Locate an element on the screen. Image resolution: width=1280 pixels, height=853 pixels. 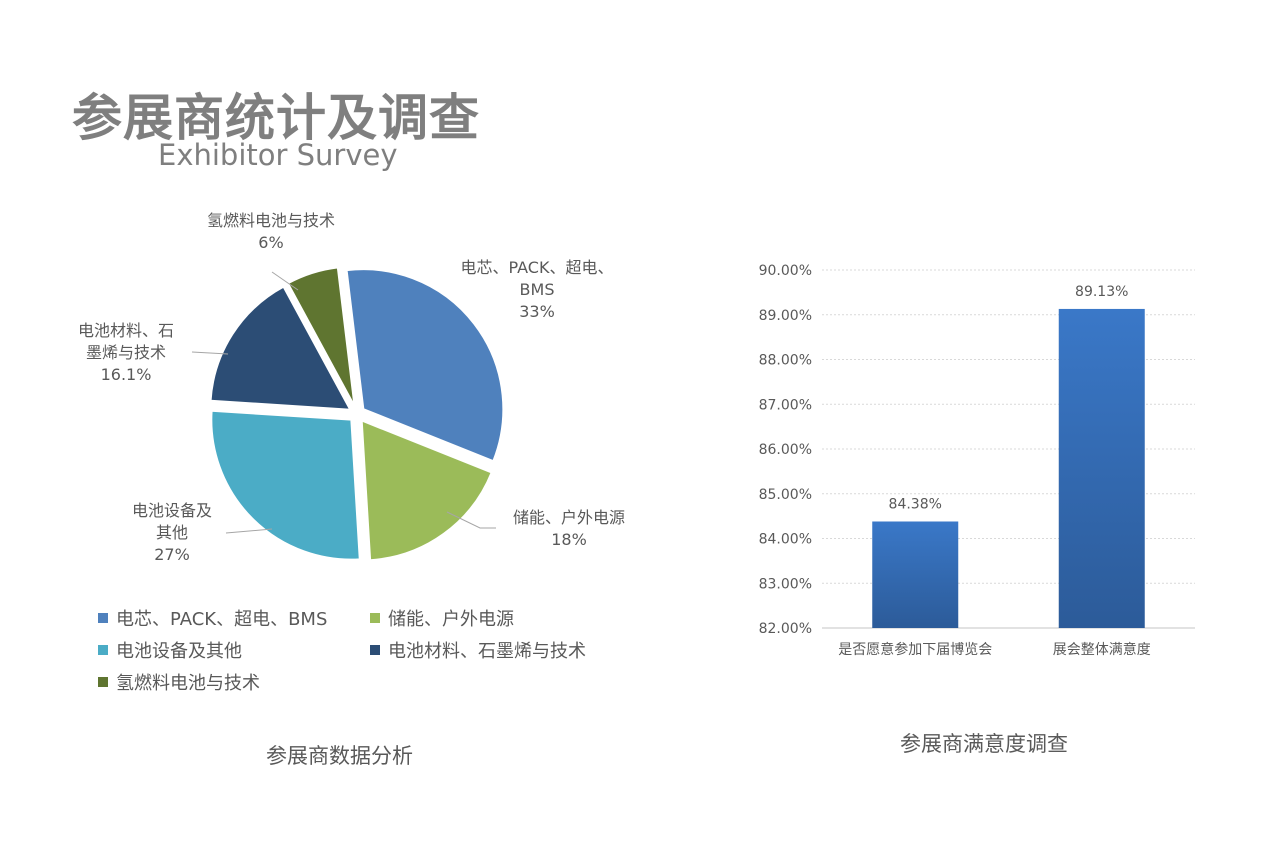
pie-label-percent: 27% is located at coordinates (172, 554).